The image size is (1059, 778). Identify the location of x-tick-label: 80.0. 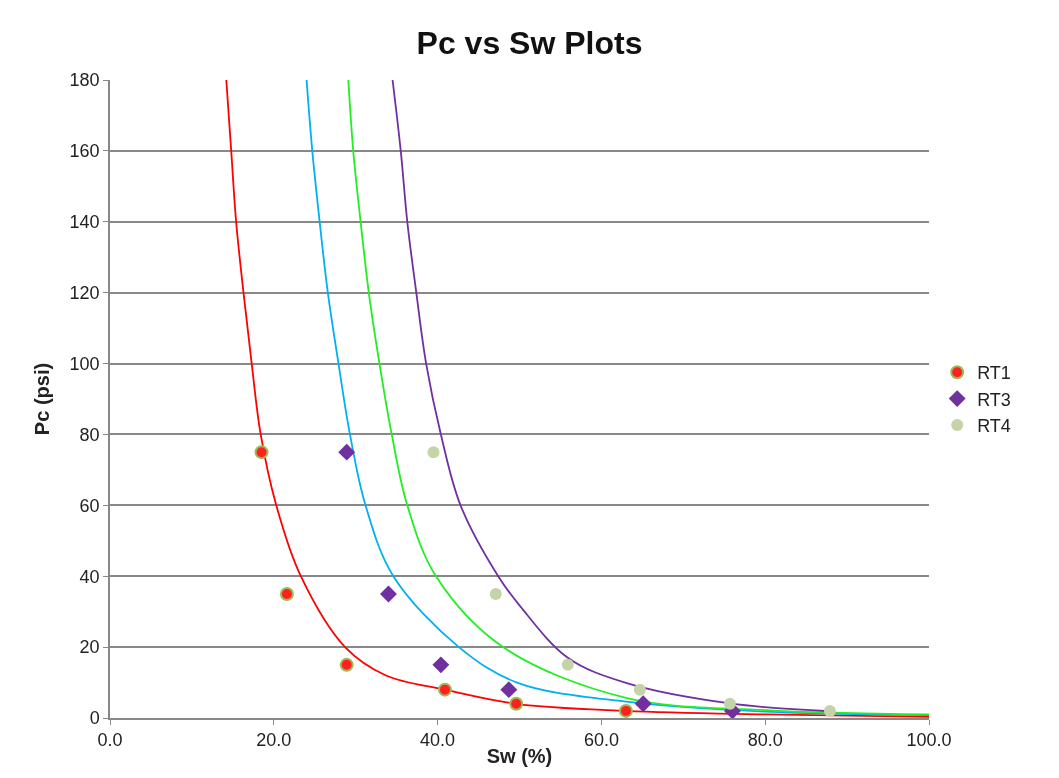
(765, 740).